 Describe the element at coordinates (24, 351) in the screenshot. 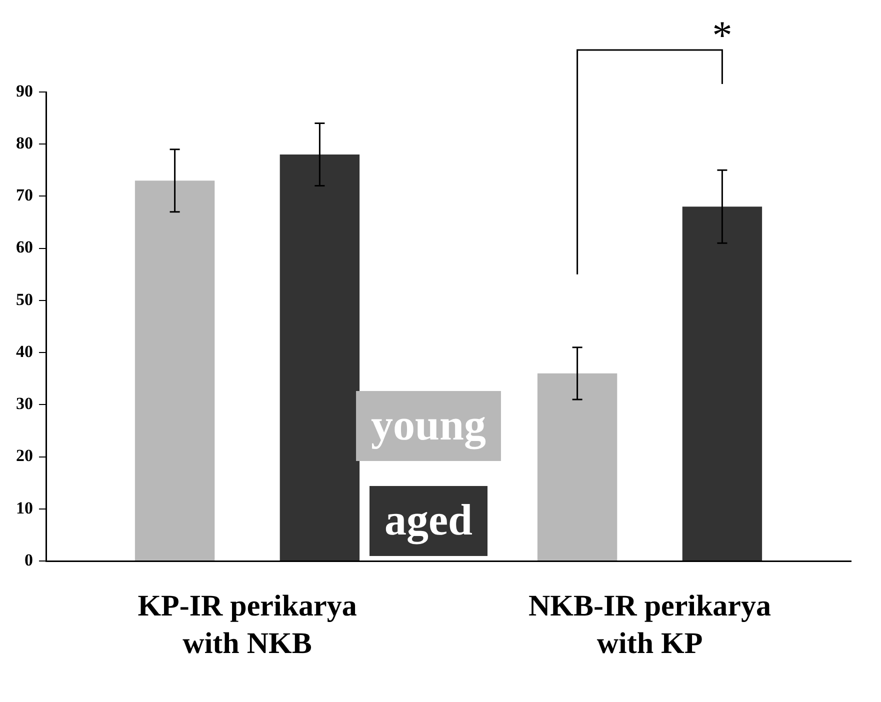

I see `y-tick-label: 40` at that location.